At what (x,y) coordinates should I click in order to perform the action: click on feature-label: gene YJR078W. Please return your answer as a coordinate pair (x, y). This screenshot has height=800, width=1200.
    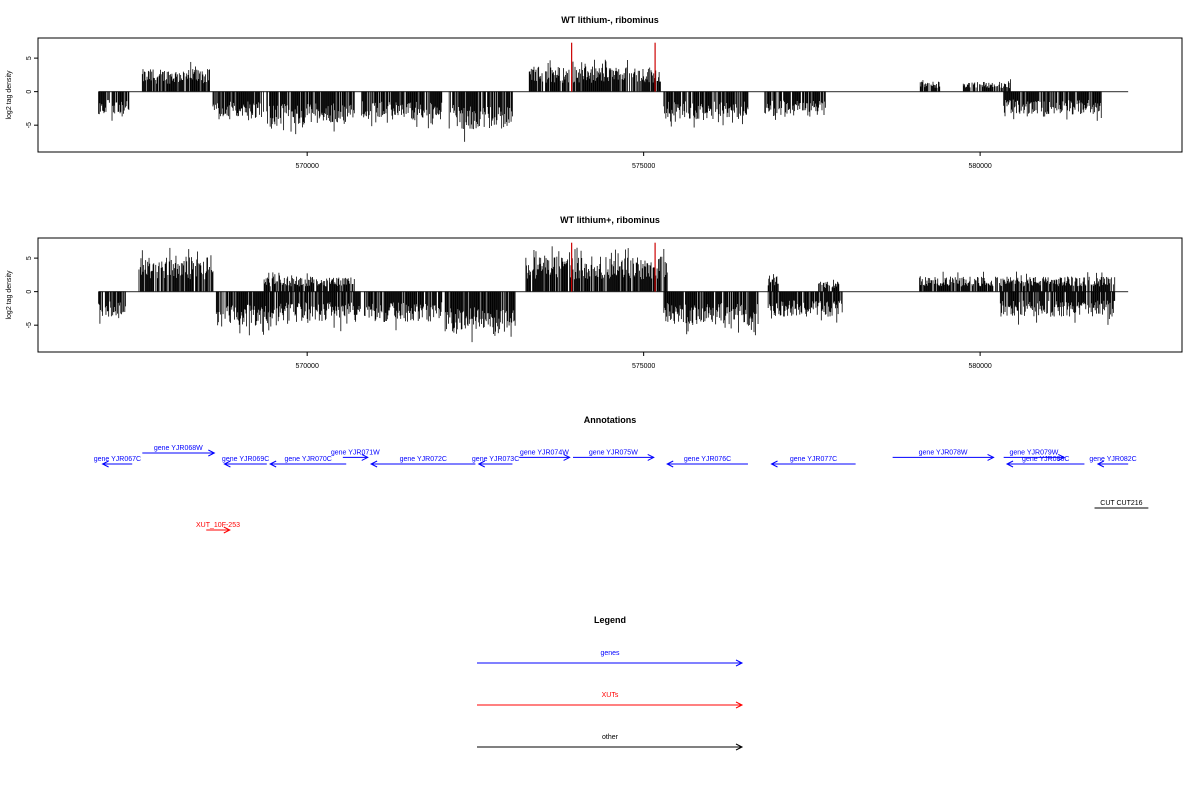
    Looking at the image, I should click on (943, 452).